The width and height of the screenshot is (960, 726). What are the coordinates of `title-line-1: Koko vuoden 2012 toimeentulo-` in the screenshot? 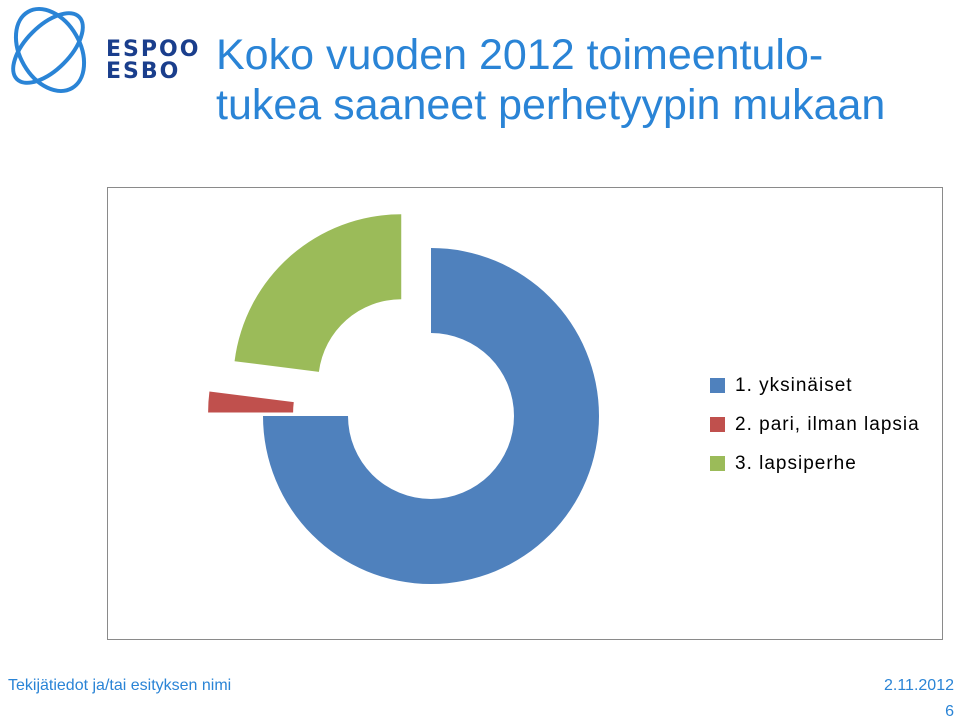 It's located at (520, 55).